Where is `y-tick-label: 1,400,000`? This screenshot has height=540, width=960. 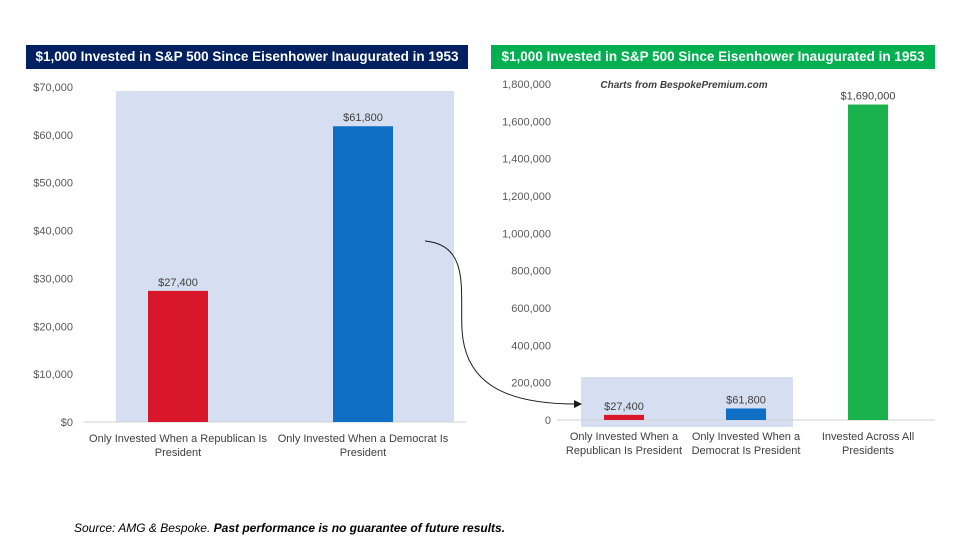 y-tick-label: 1,400,000 is located at coordinates (526, 160).